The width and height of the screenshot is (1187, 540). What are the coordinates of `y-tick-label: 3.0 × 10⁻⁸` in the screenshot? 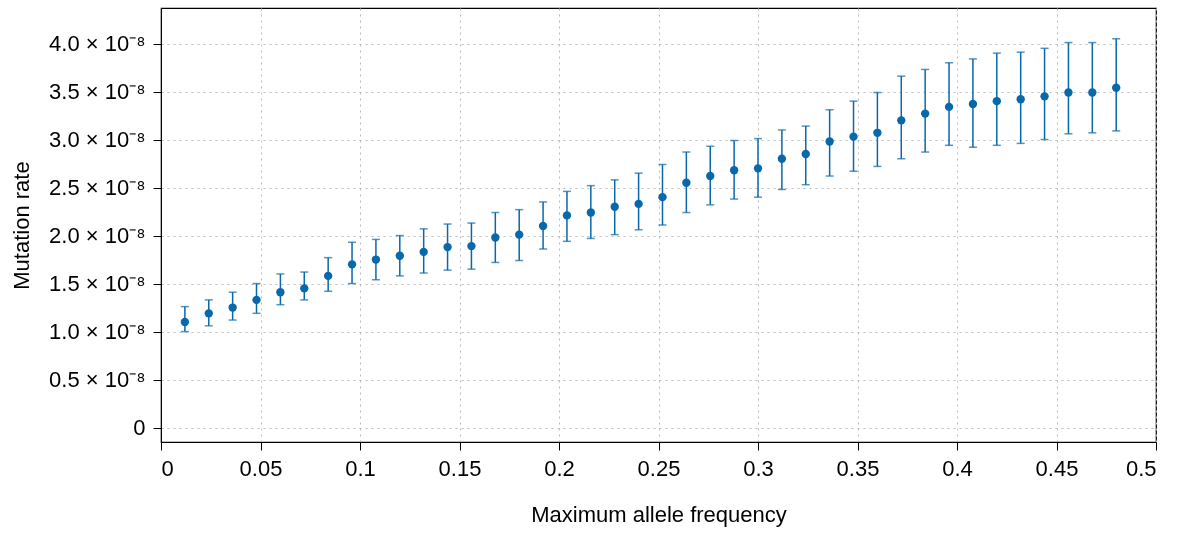 It's located at (97, 140).